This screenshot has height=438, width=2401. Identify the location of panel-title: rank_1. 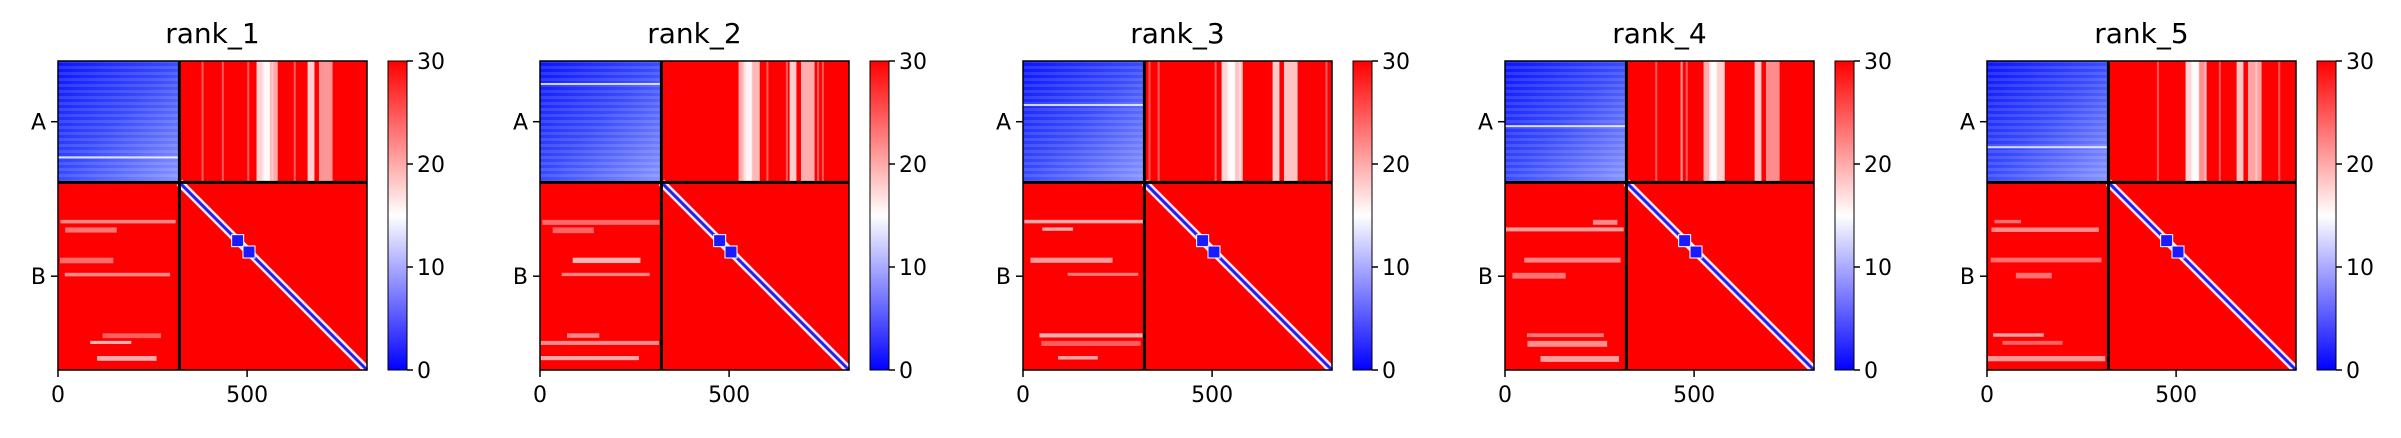
(212, 33).